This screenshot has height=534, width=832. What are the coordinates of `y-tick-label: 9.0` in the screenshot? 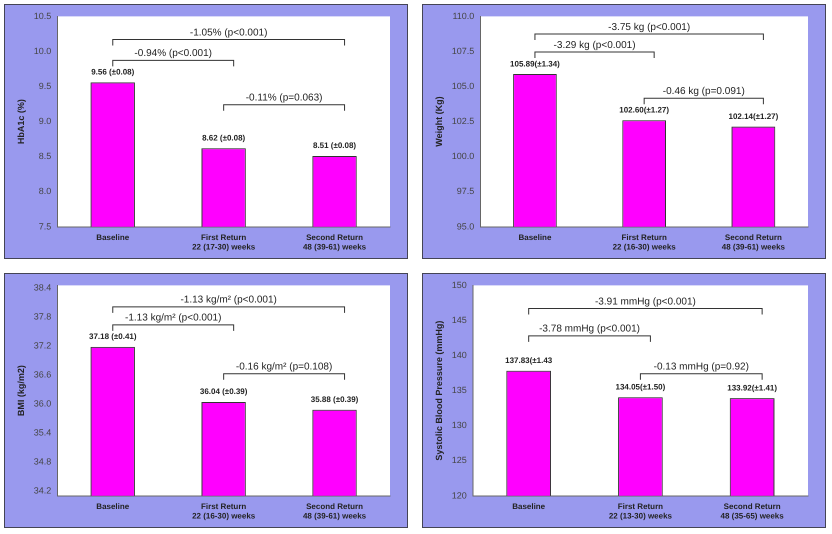 It's located at (45, 121).